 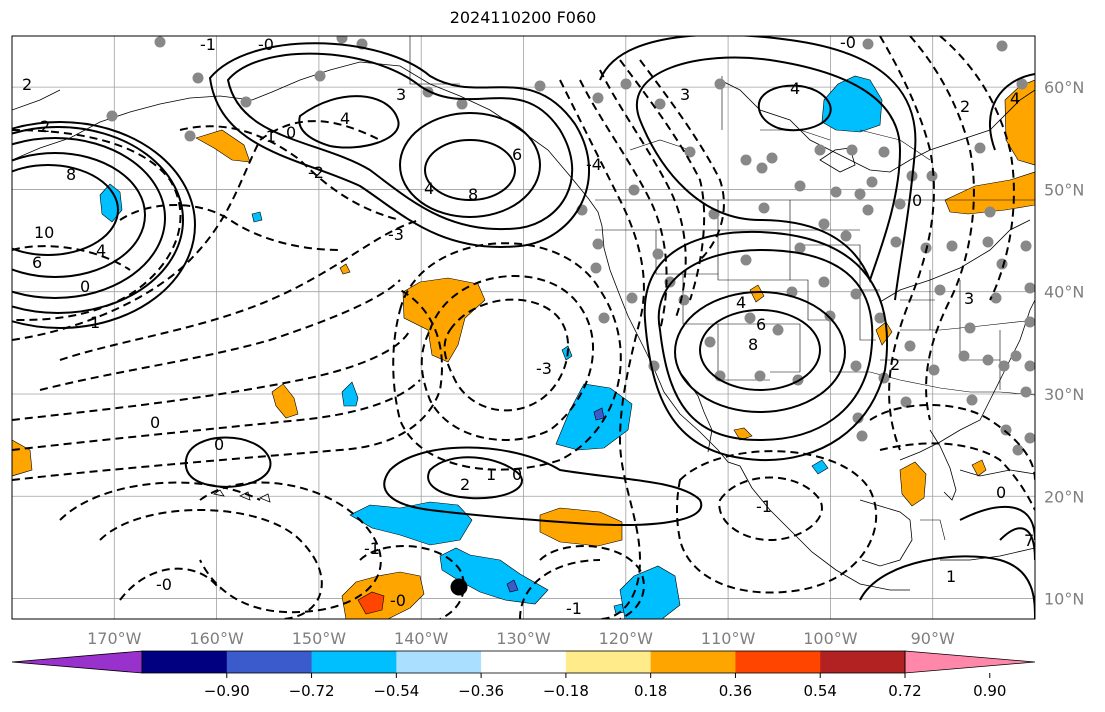 I want to click on colorbar-tick-label: −0.36, so click(x=481, y=691).